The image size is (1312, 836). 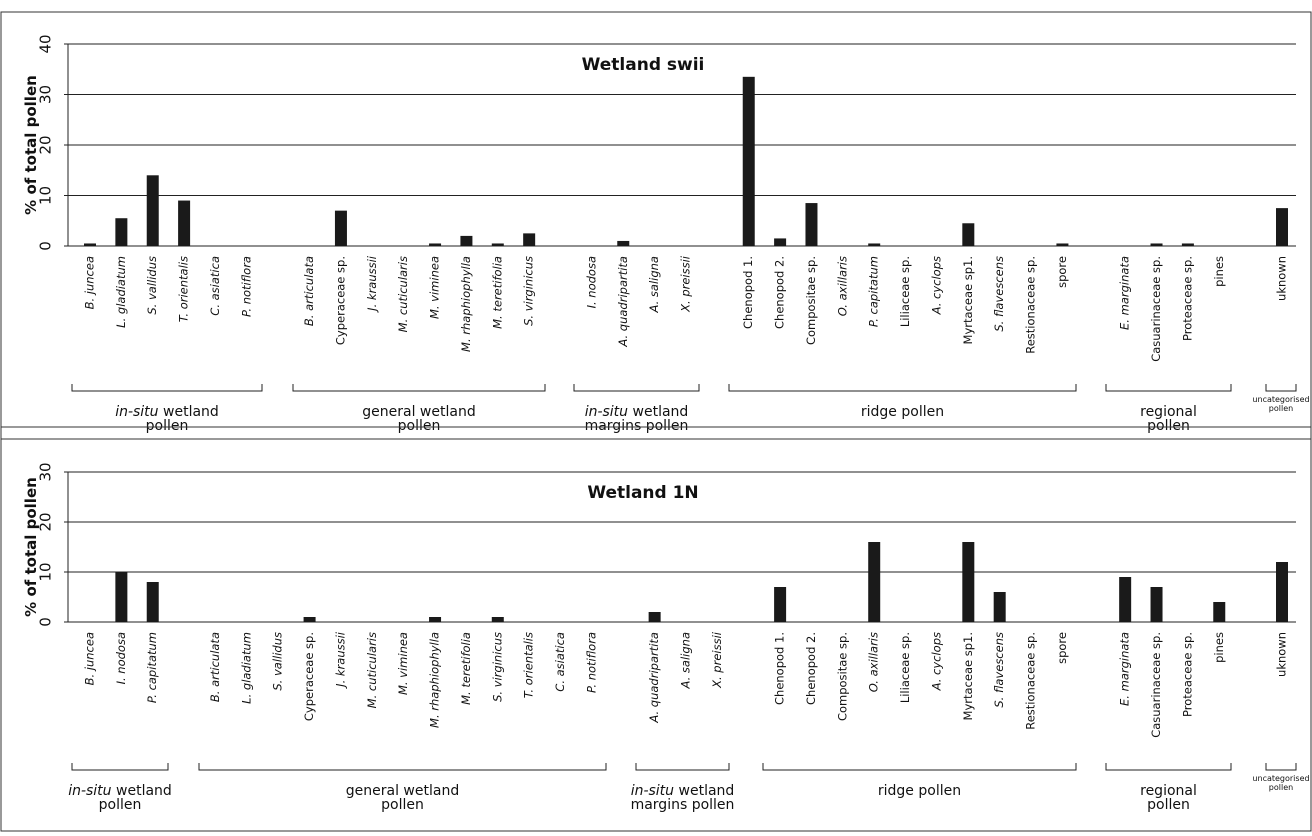 I want to click on category-label-0-3: T. orientalis, so click(x=184, y=289).